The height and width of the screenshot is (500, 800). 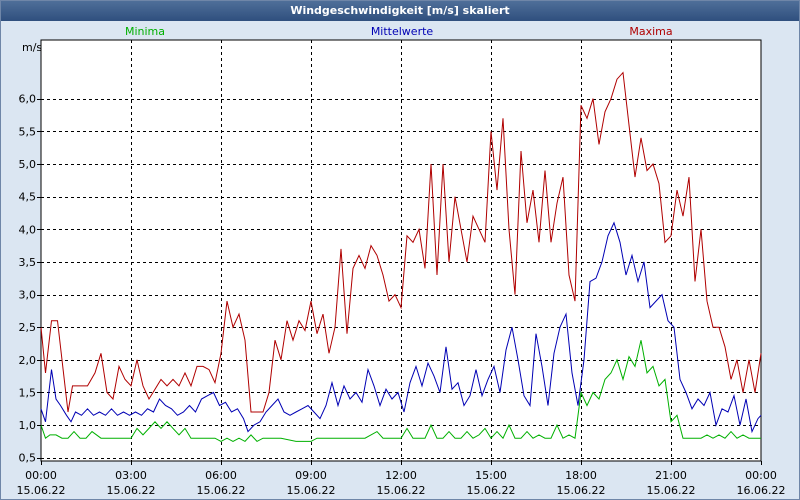 I want to click on x-tick-time: 18:00, so click(x=581, y=475).